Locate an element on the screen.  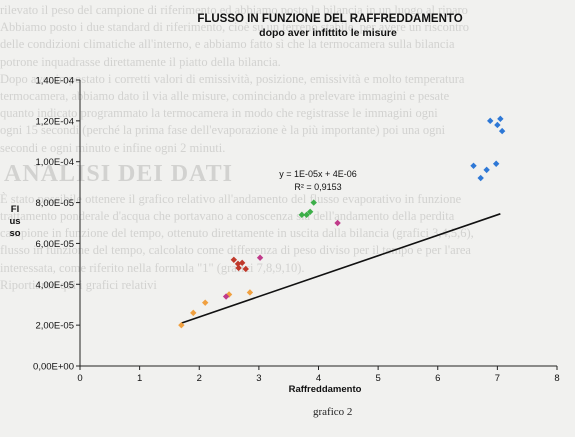
background-text-line: Riportiamo qui i grafici relativi is located at coordinates (78, 284).